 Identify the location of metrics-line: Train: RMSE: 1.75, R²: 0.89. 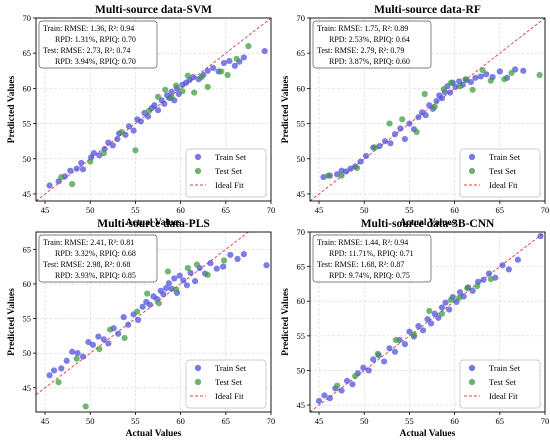
(362, 28).